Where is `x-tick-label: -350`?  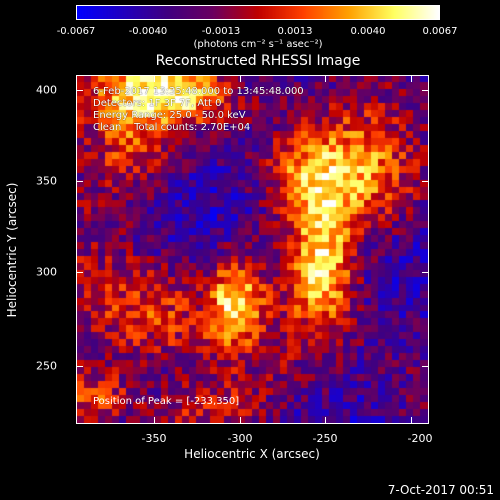
x-tick-label: -350 is located at coordinates (154, 438).